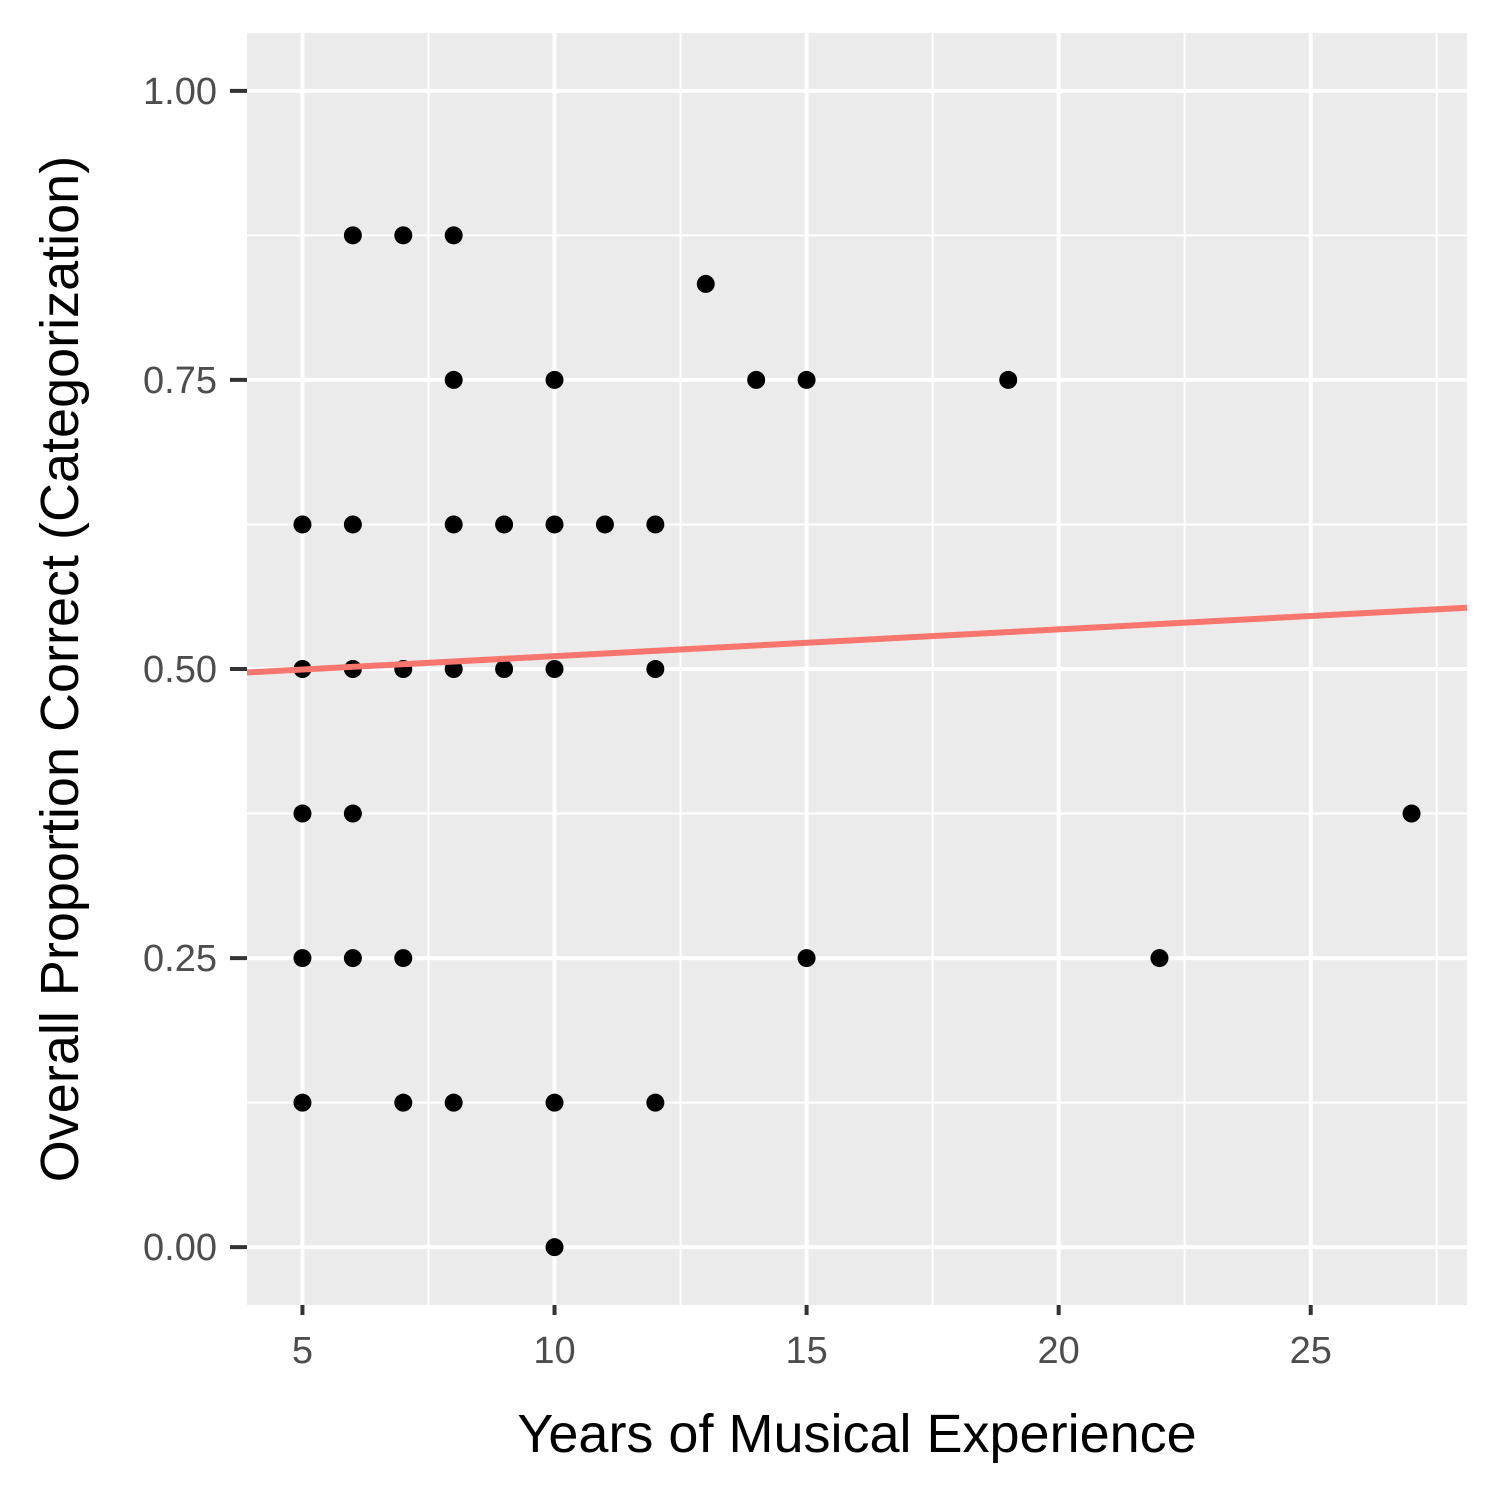 This screenshot has height=1500, width=1500. I want to click on y-tick-label: 0.75, so click(180, 381).